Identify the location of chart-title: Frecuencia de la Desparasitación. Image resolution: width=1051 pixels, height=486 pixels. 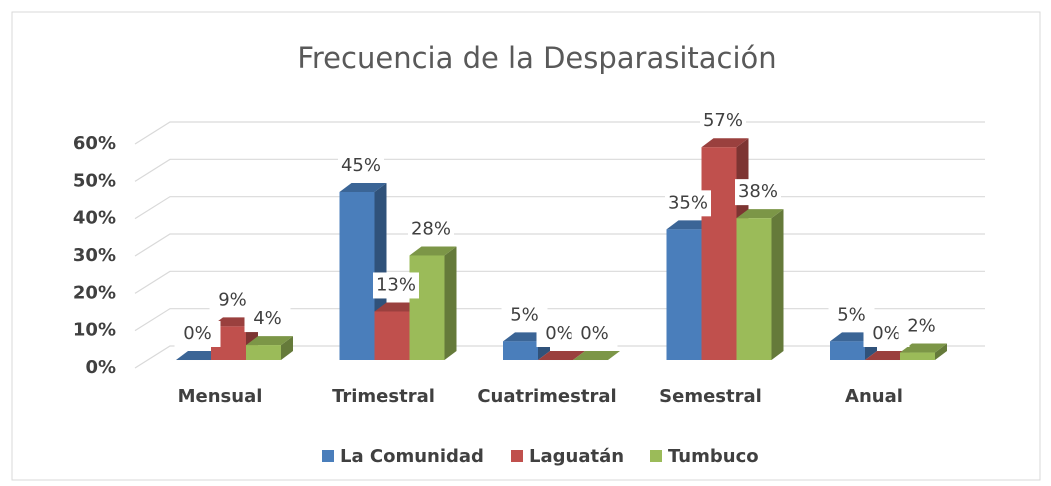
(536, 58).